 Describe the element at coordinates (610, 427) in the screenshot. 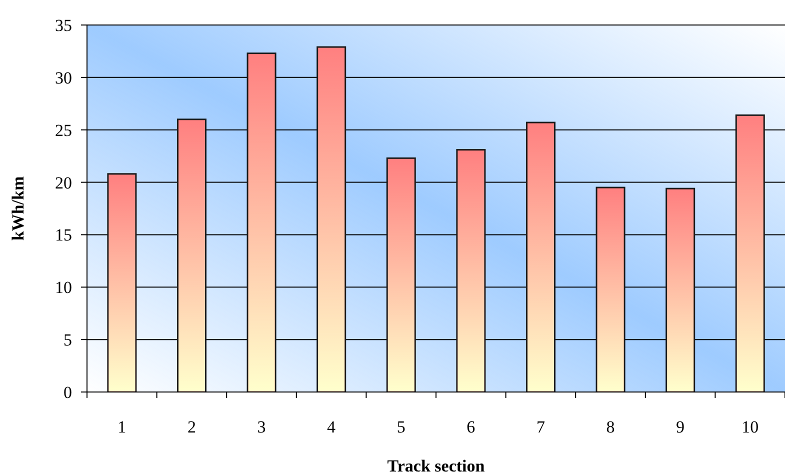

I see `x-tick-label: 8` at that location.